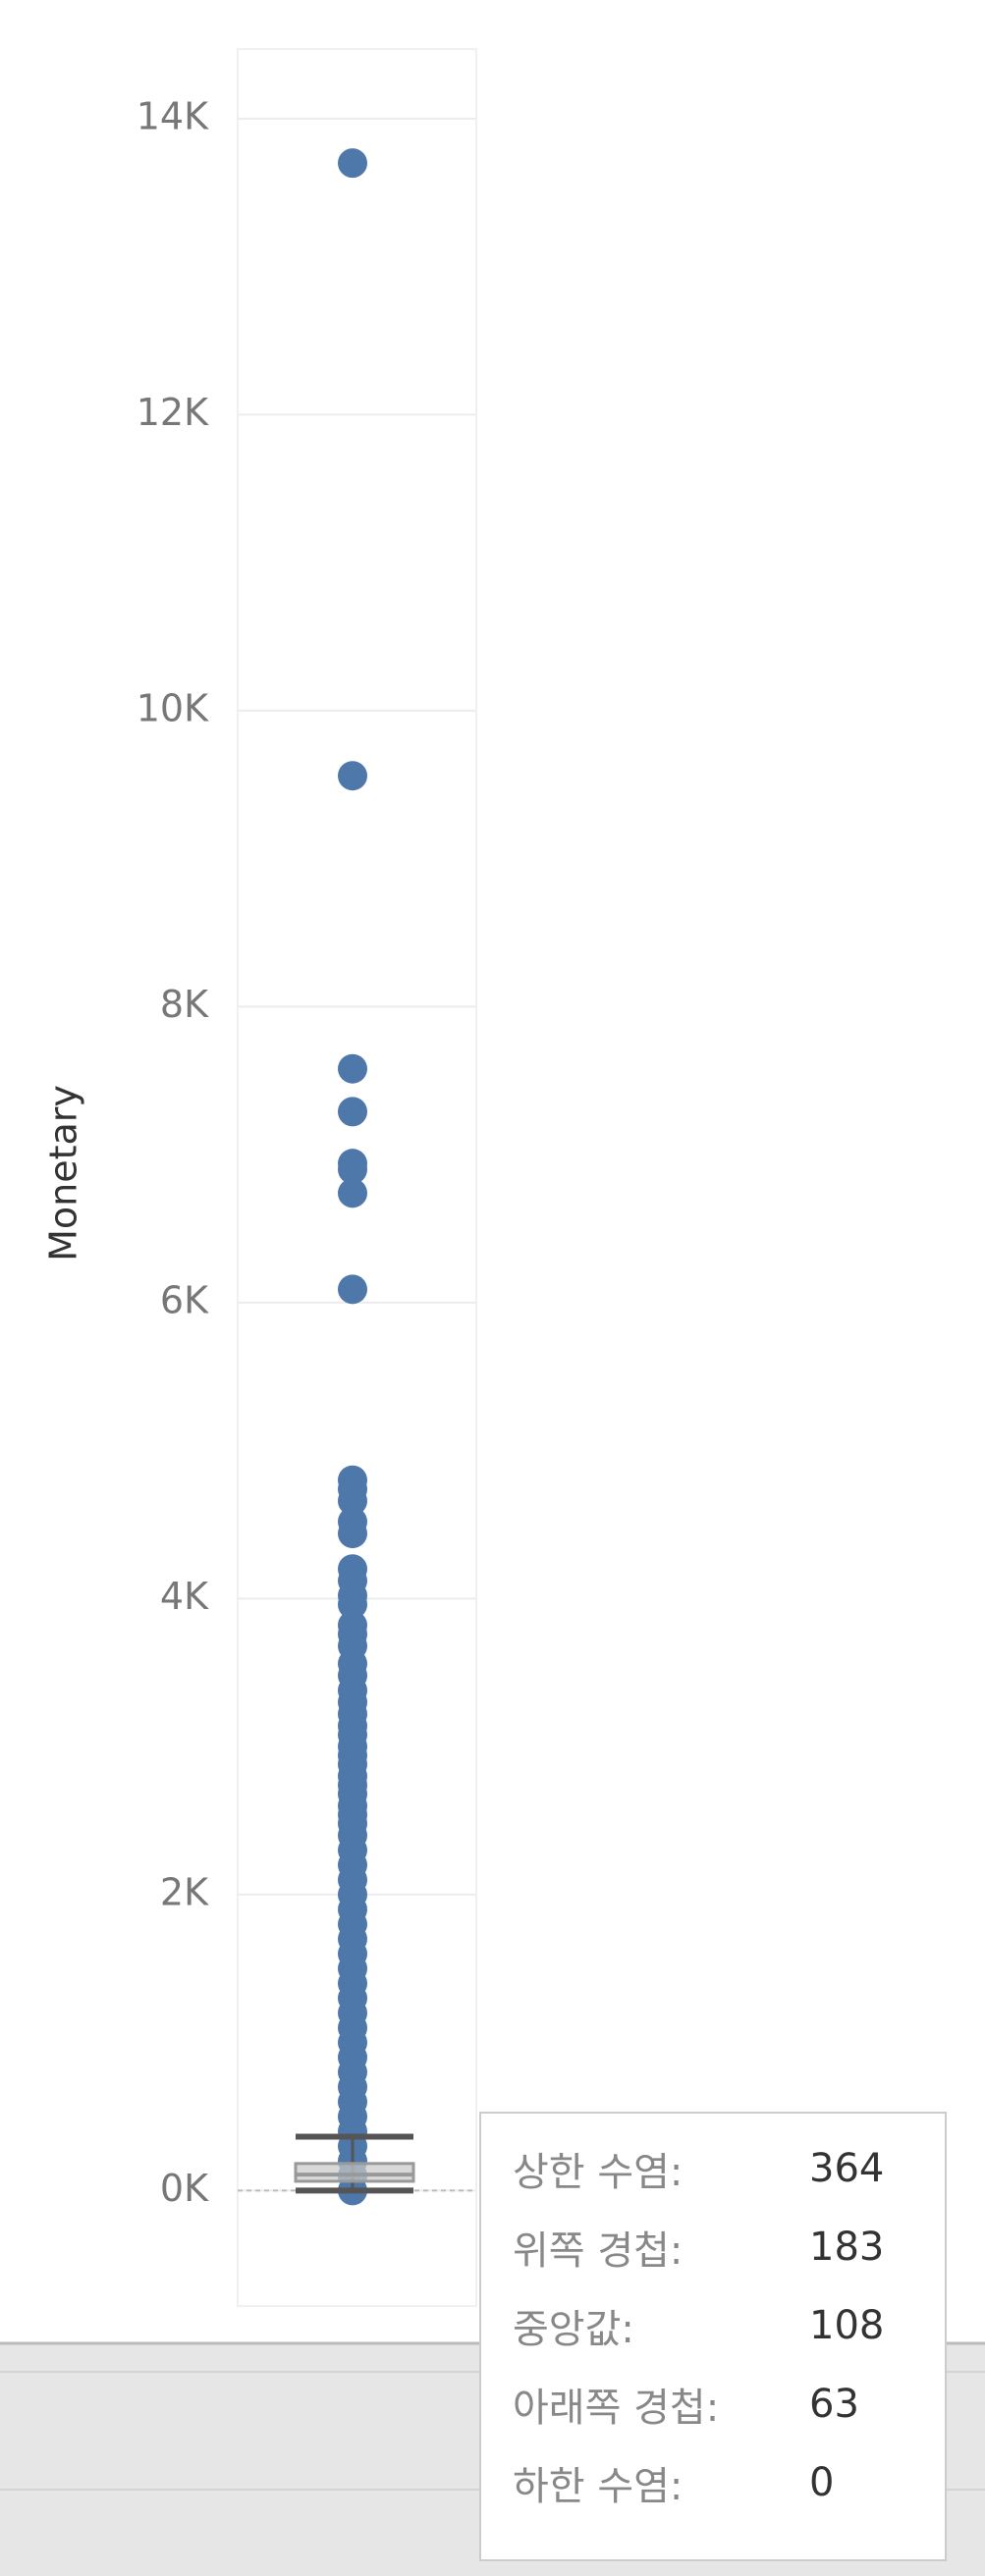  What do you see at coordinates (184, 1596) in the screenshot?
I see `y-tick-label: 4K` at bounding box center [184, 1596].